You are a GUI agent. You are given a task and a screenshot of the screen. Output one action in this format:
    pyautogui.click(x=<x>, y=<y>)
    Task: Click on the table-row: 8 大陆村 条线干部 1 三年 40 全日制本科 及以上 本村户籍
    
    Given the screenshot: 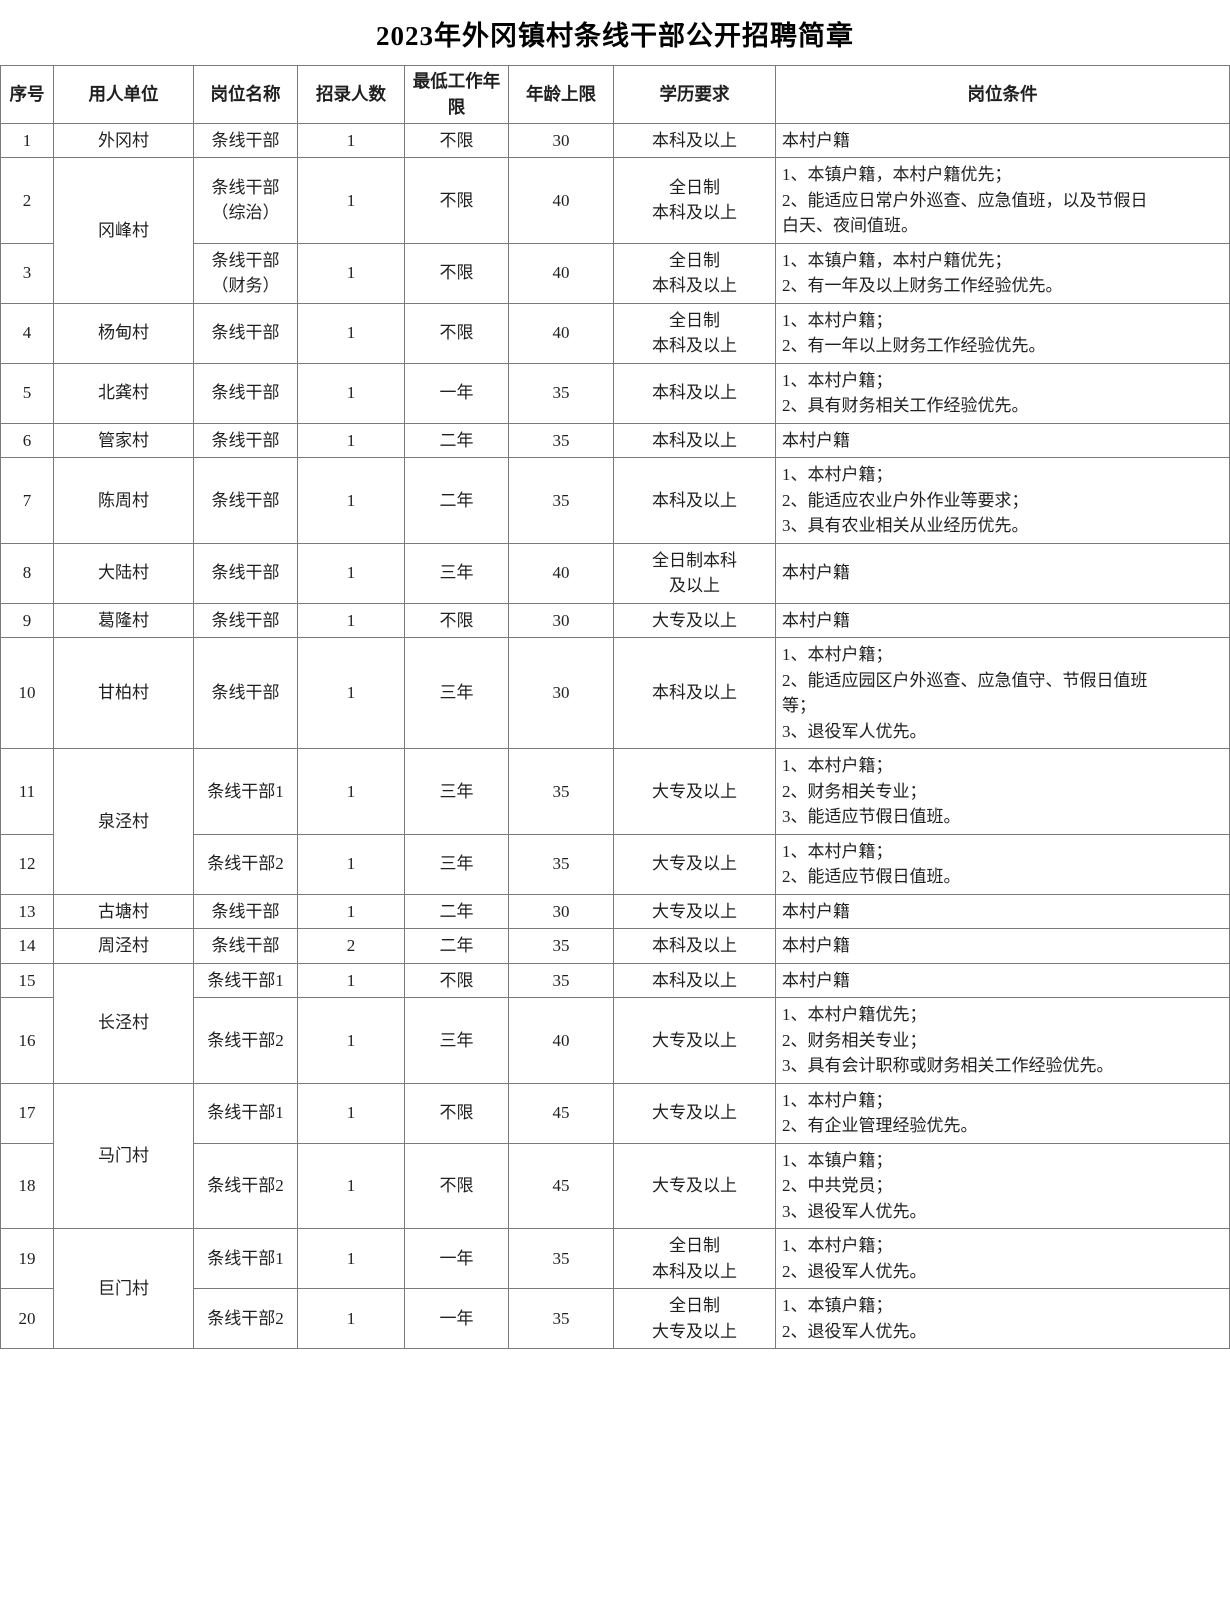 What is the action you would take?
    pyautogui.click(x=615, y=573)
    